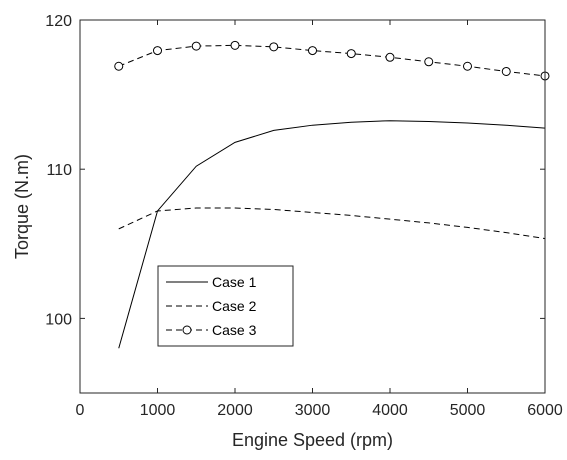 The width and height of the screenshot is (567, 460). I want to click on y-axis-label: Torque (N.m), so click(22, 206).